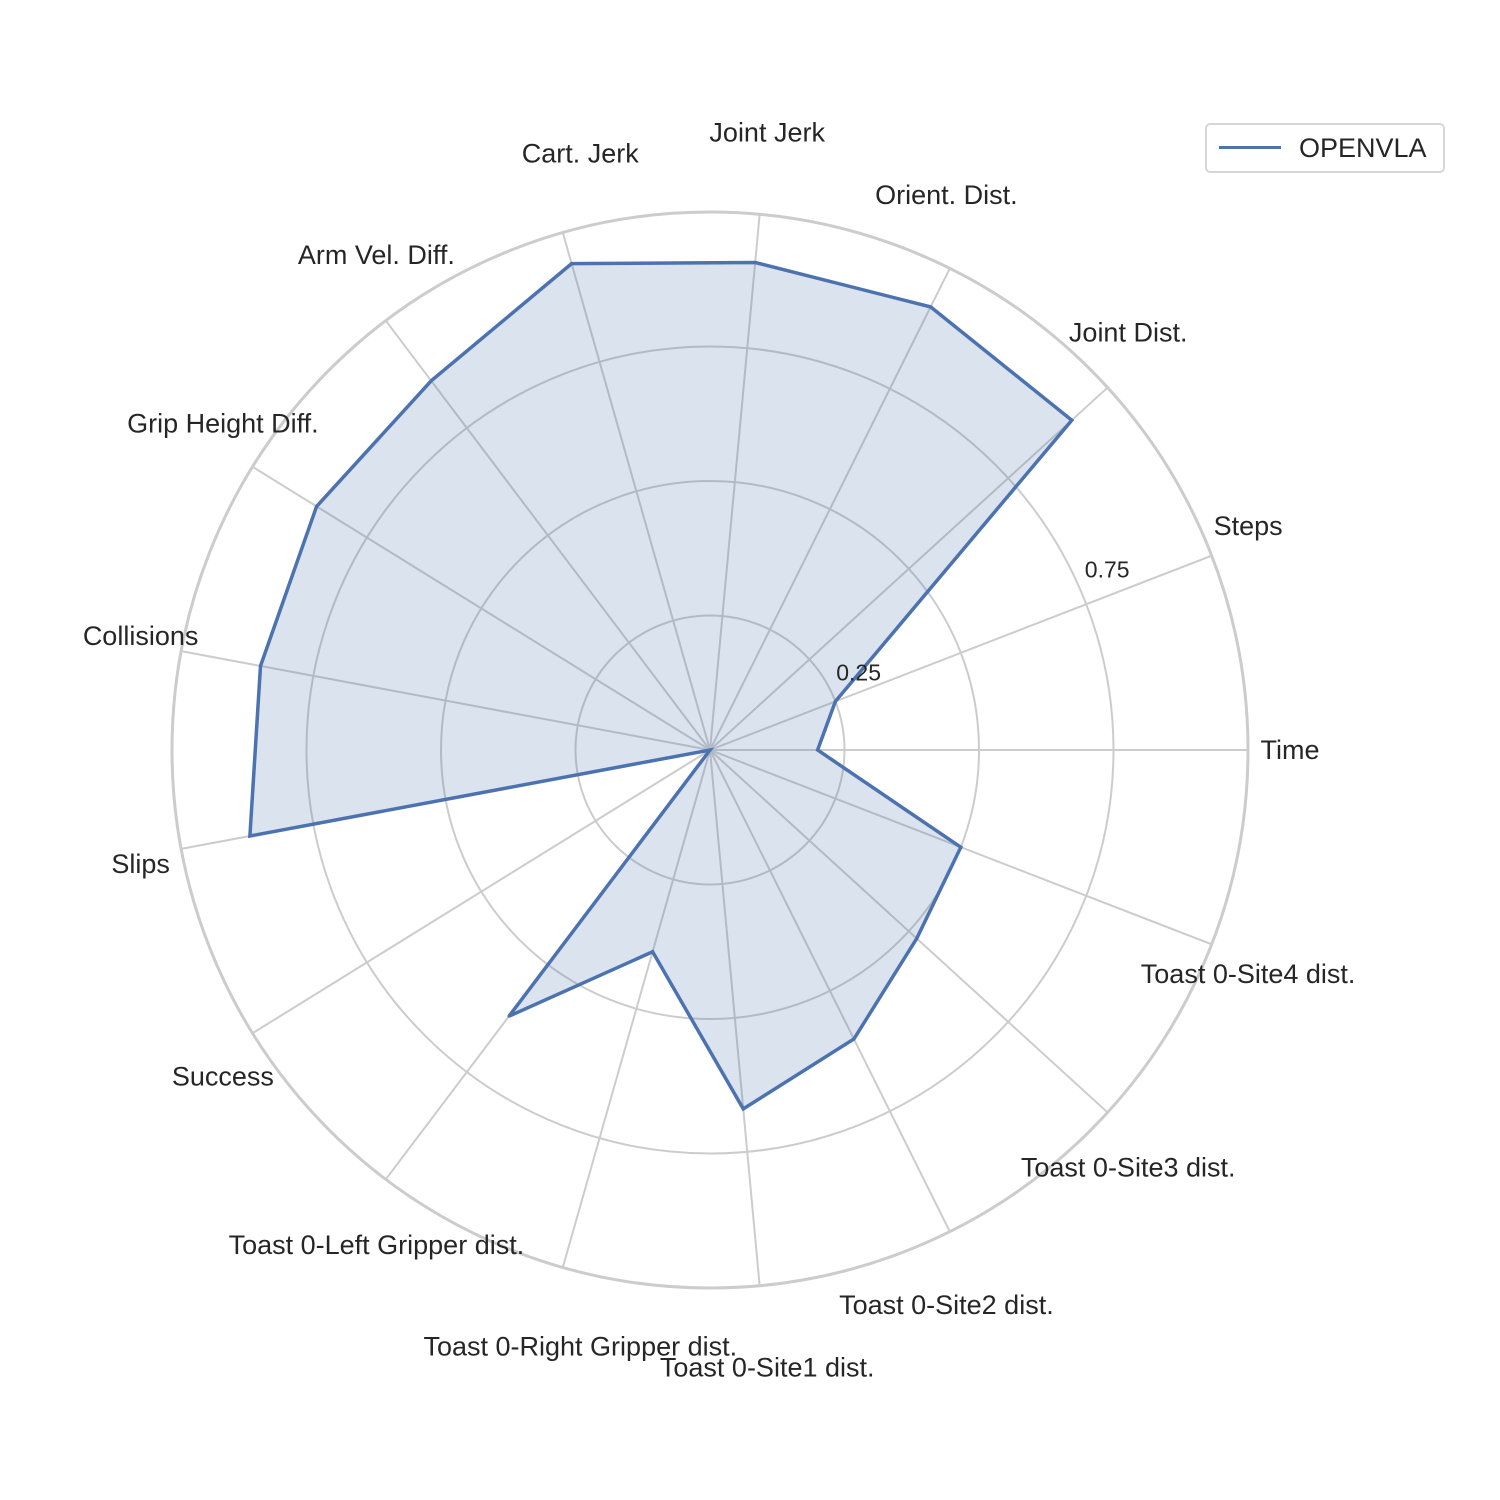 The width and height of the screenshot is (1500, 1500). I want to click on legend: OPENVLA, so click(1325, 148).